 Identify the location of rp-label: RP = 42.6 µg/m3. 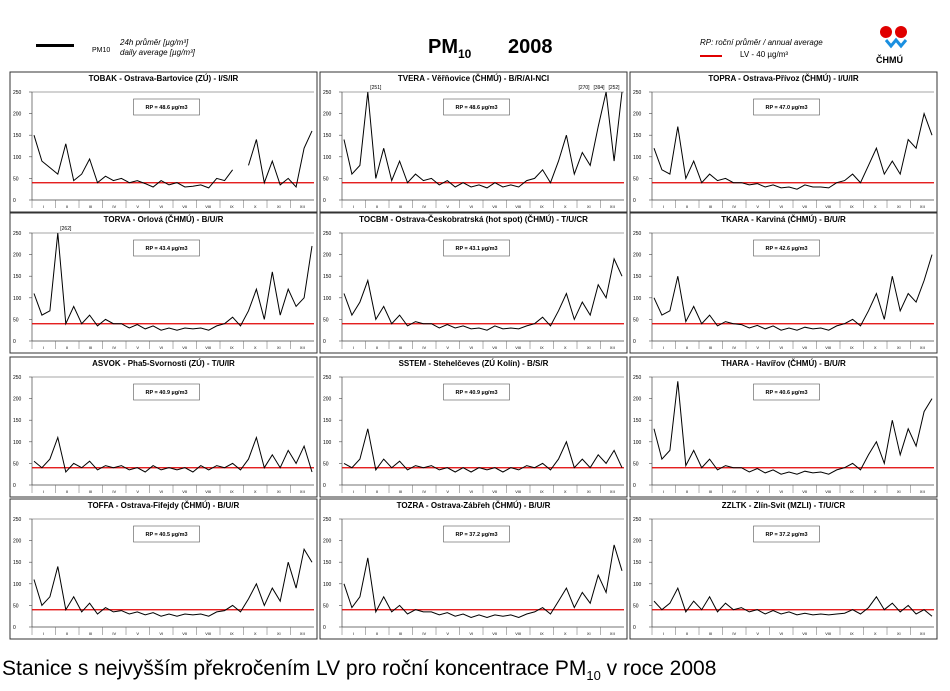
(786, 249).